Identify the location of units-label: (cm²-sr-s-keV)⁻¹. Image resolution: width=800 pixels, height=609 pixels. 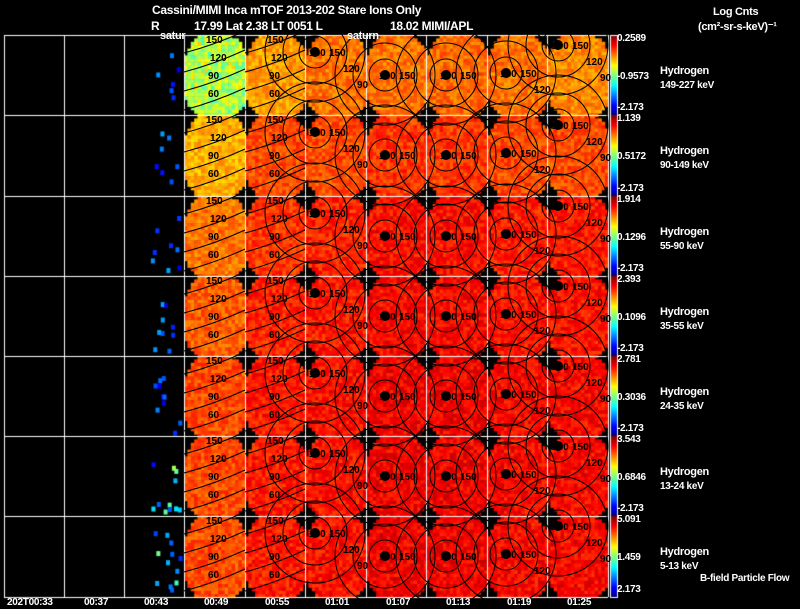
(737, 27).